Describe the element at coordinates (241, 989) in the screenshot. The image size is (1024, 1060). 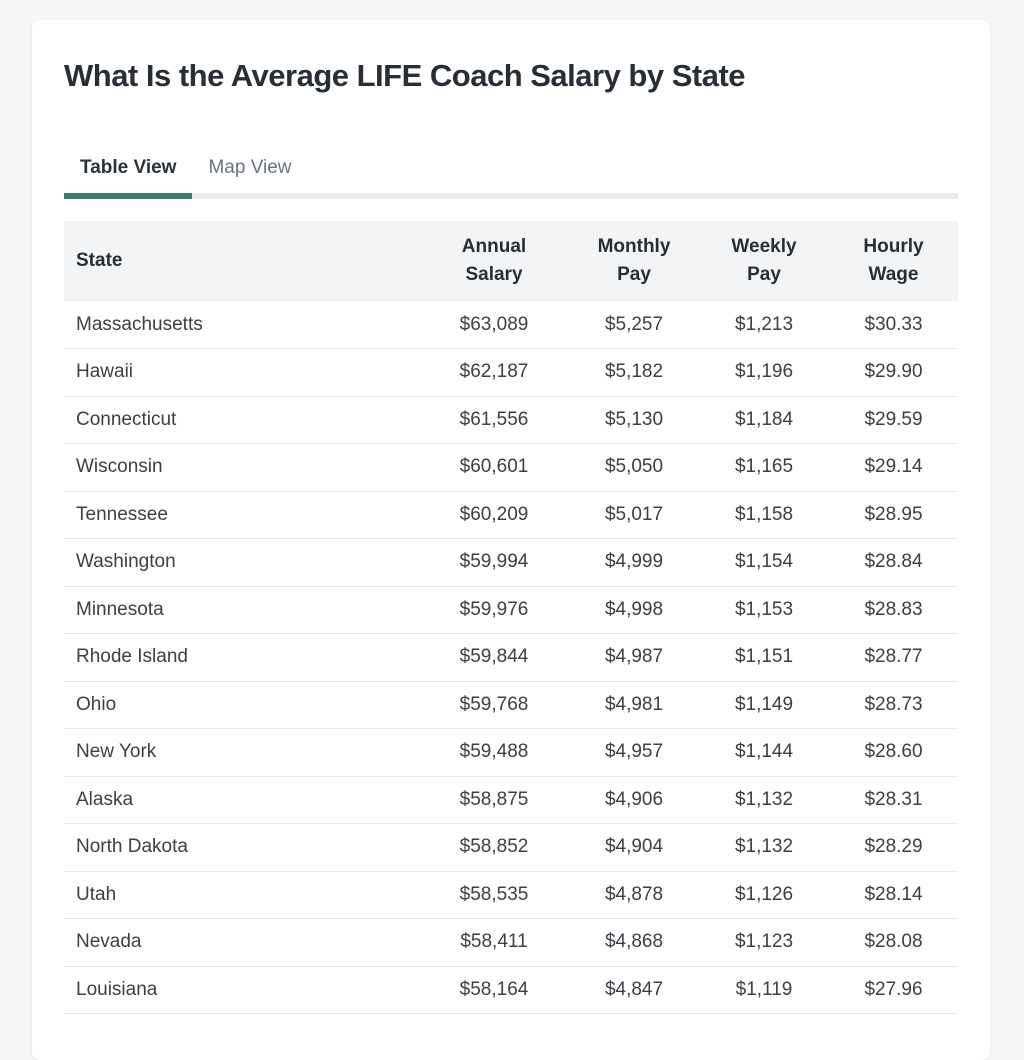
I see `state-cell: Louisiana` at that location.